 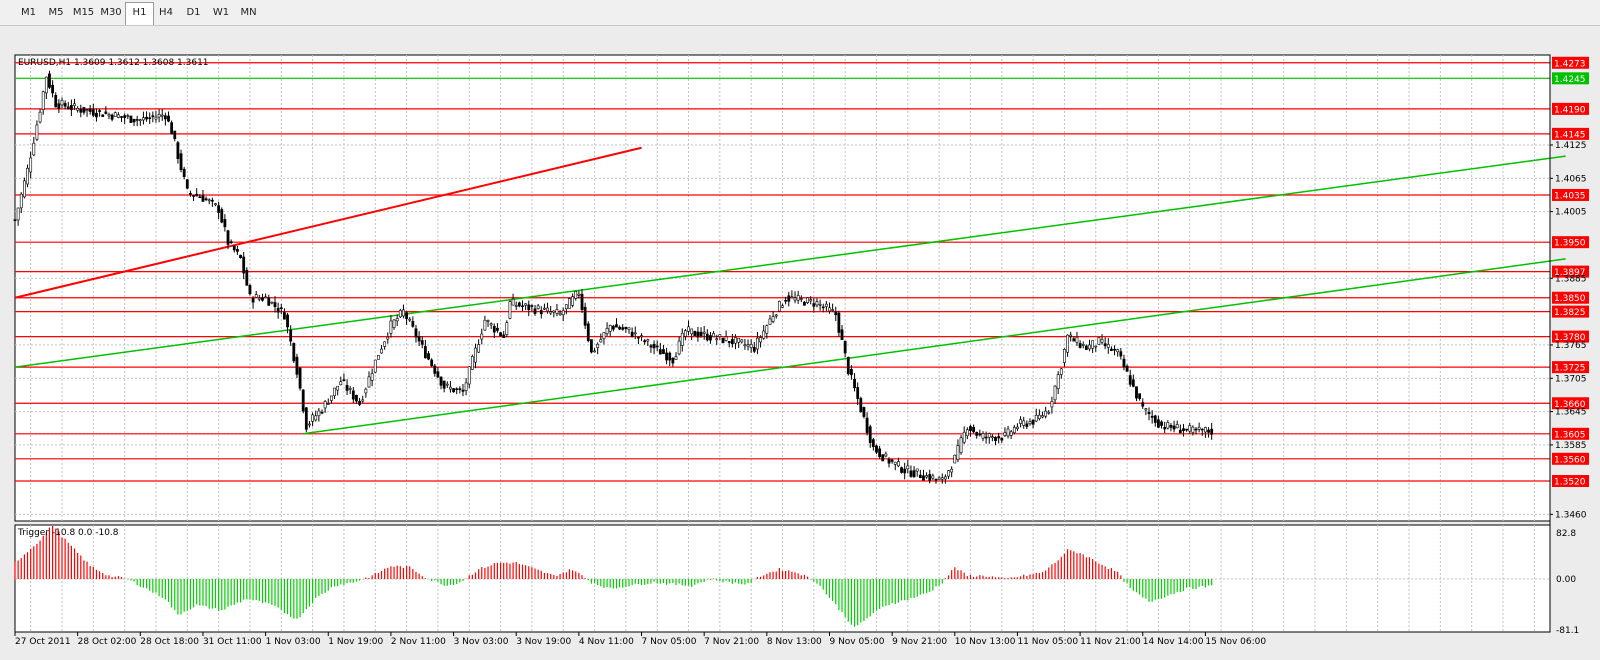 What do you see at coordinates (1571, 413) in the screenshot?
I see `price-axis-label: 1.3645` at bounding box center [1571, 413].